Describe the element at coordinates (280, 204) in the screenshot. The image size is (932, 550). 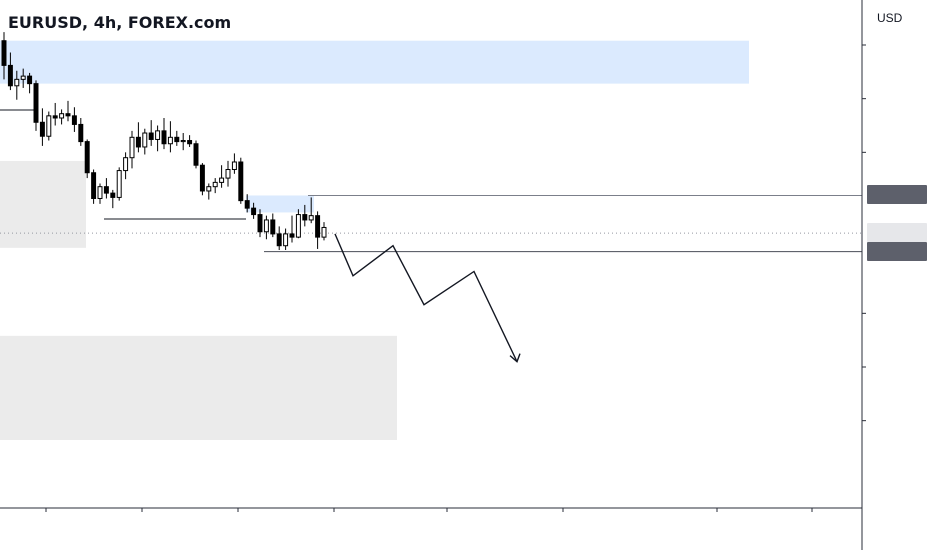
I see `order-block` at that location.